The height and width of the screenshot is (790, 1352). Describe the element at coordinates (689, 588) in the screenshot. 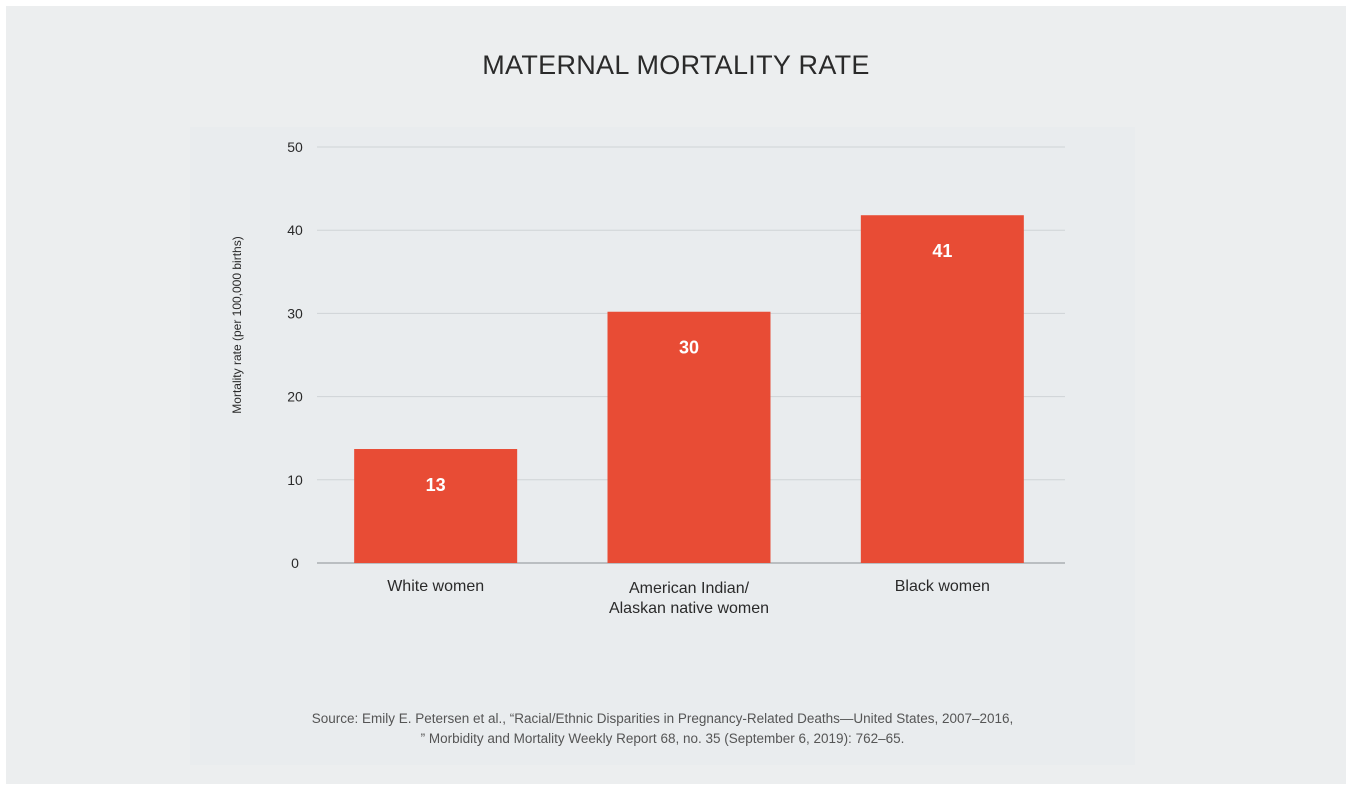

I see `x-tick-label-2-line-1: American Indian/` at that location.